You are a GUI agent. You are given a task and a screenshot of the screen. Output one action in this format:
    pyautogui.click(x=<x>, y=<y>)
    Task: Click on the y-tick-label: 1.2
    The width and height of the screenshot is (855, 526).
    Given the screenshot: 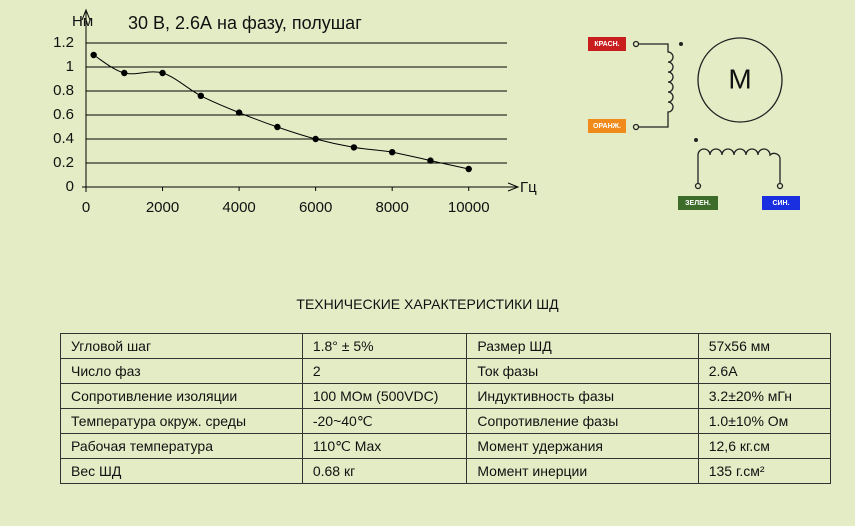 What is the action you would take?
    pyautogui.click(x=63, y=42)
    